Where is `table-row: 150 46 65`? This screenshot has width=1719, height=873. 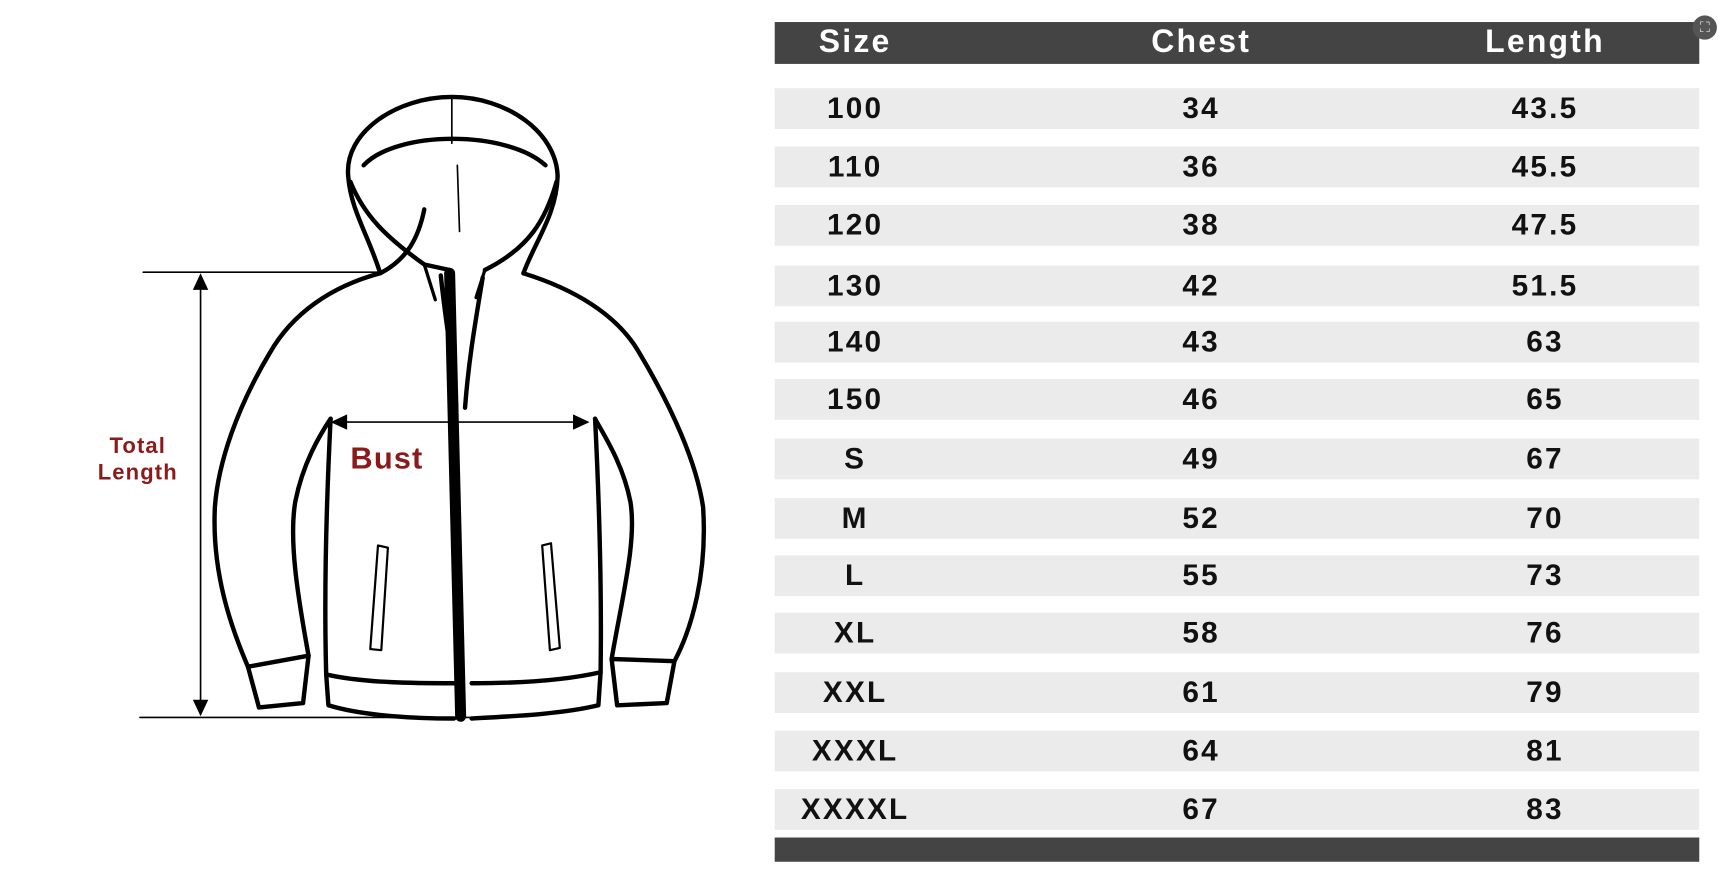
table-row: 150 46 65 is located at coordinates (1237, 399).